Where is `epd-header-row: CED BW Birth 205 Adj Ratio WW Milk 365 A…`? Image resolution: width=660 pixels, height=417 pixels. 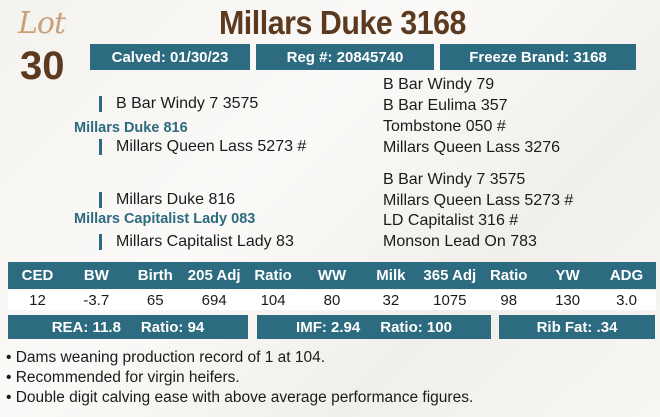
epd-header-row: CED BW Birth 205 Adj Ratio WW Milk 365 A… is located at coordinates (332, 275).